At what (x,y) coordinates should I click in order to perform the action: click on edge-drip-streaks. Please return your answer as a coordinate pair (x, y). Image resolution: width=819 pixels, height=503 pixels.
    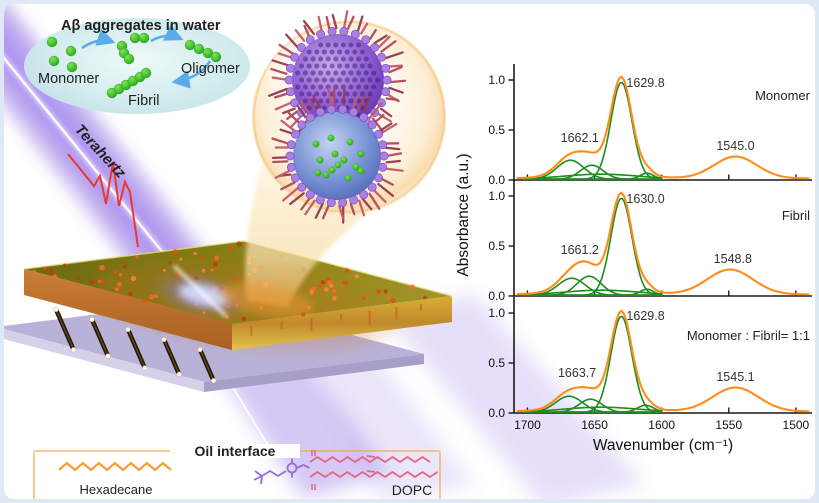
    Looking at the image, I should click on (336, 320).